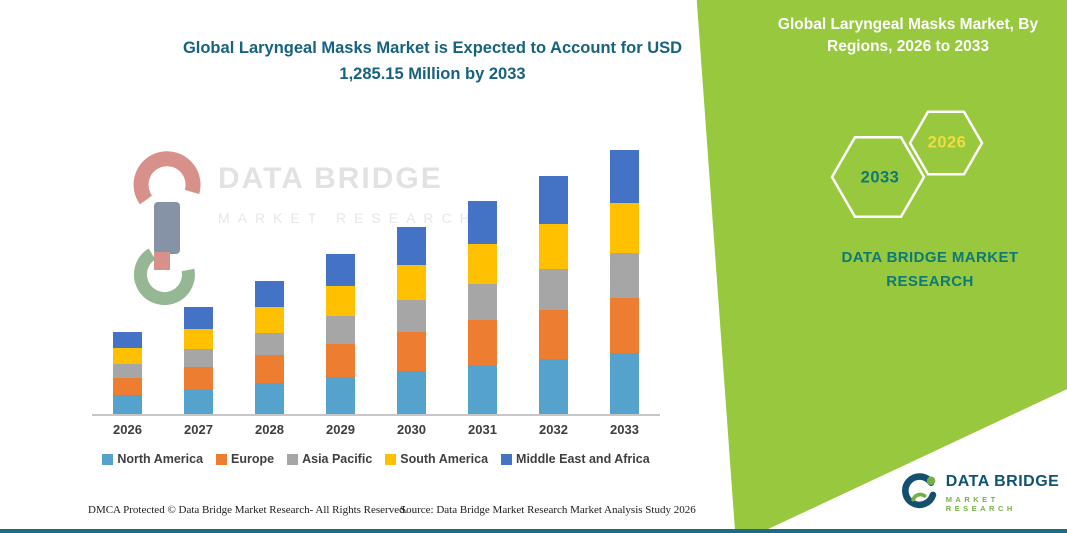  I want to click on watermark-text: DATA BRIDGE MARKET RESEARCH, so click(348, 183).